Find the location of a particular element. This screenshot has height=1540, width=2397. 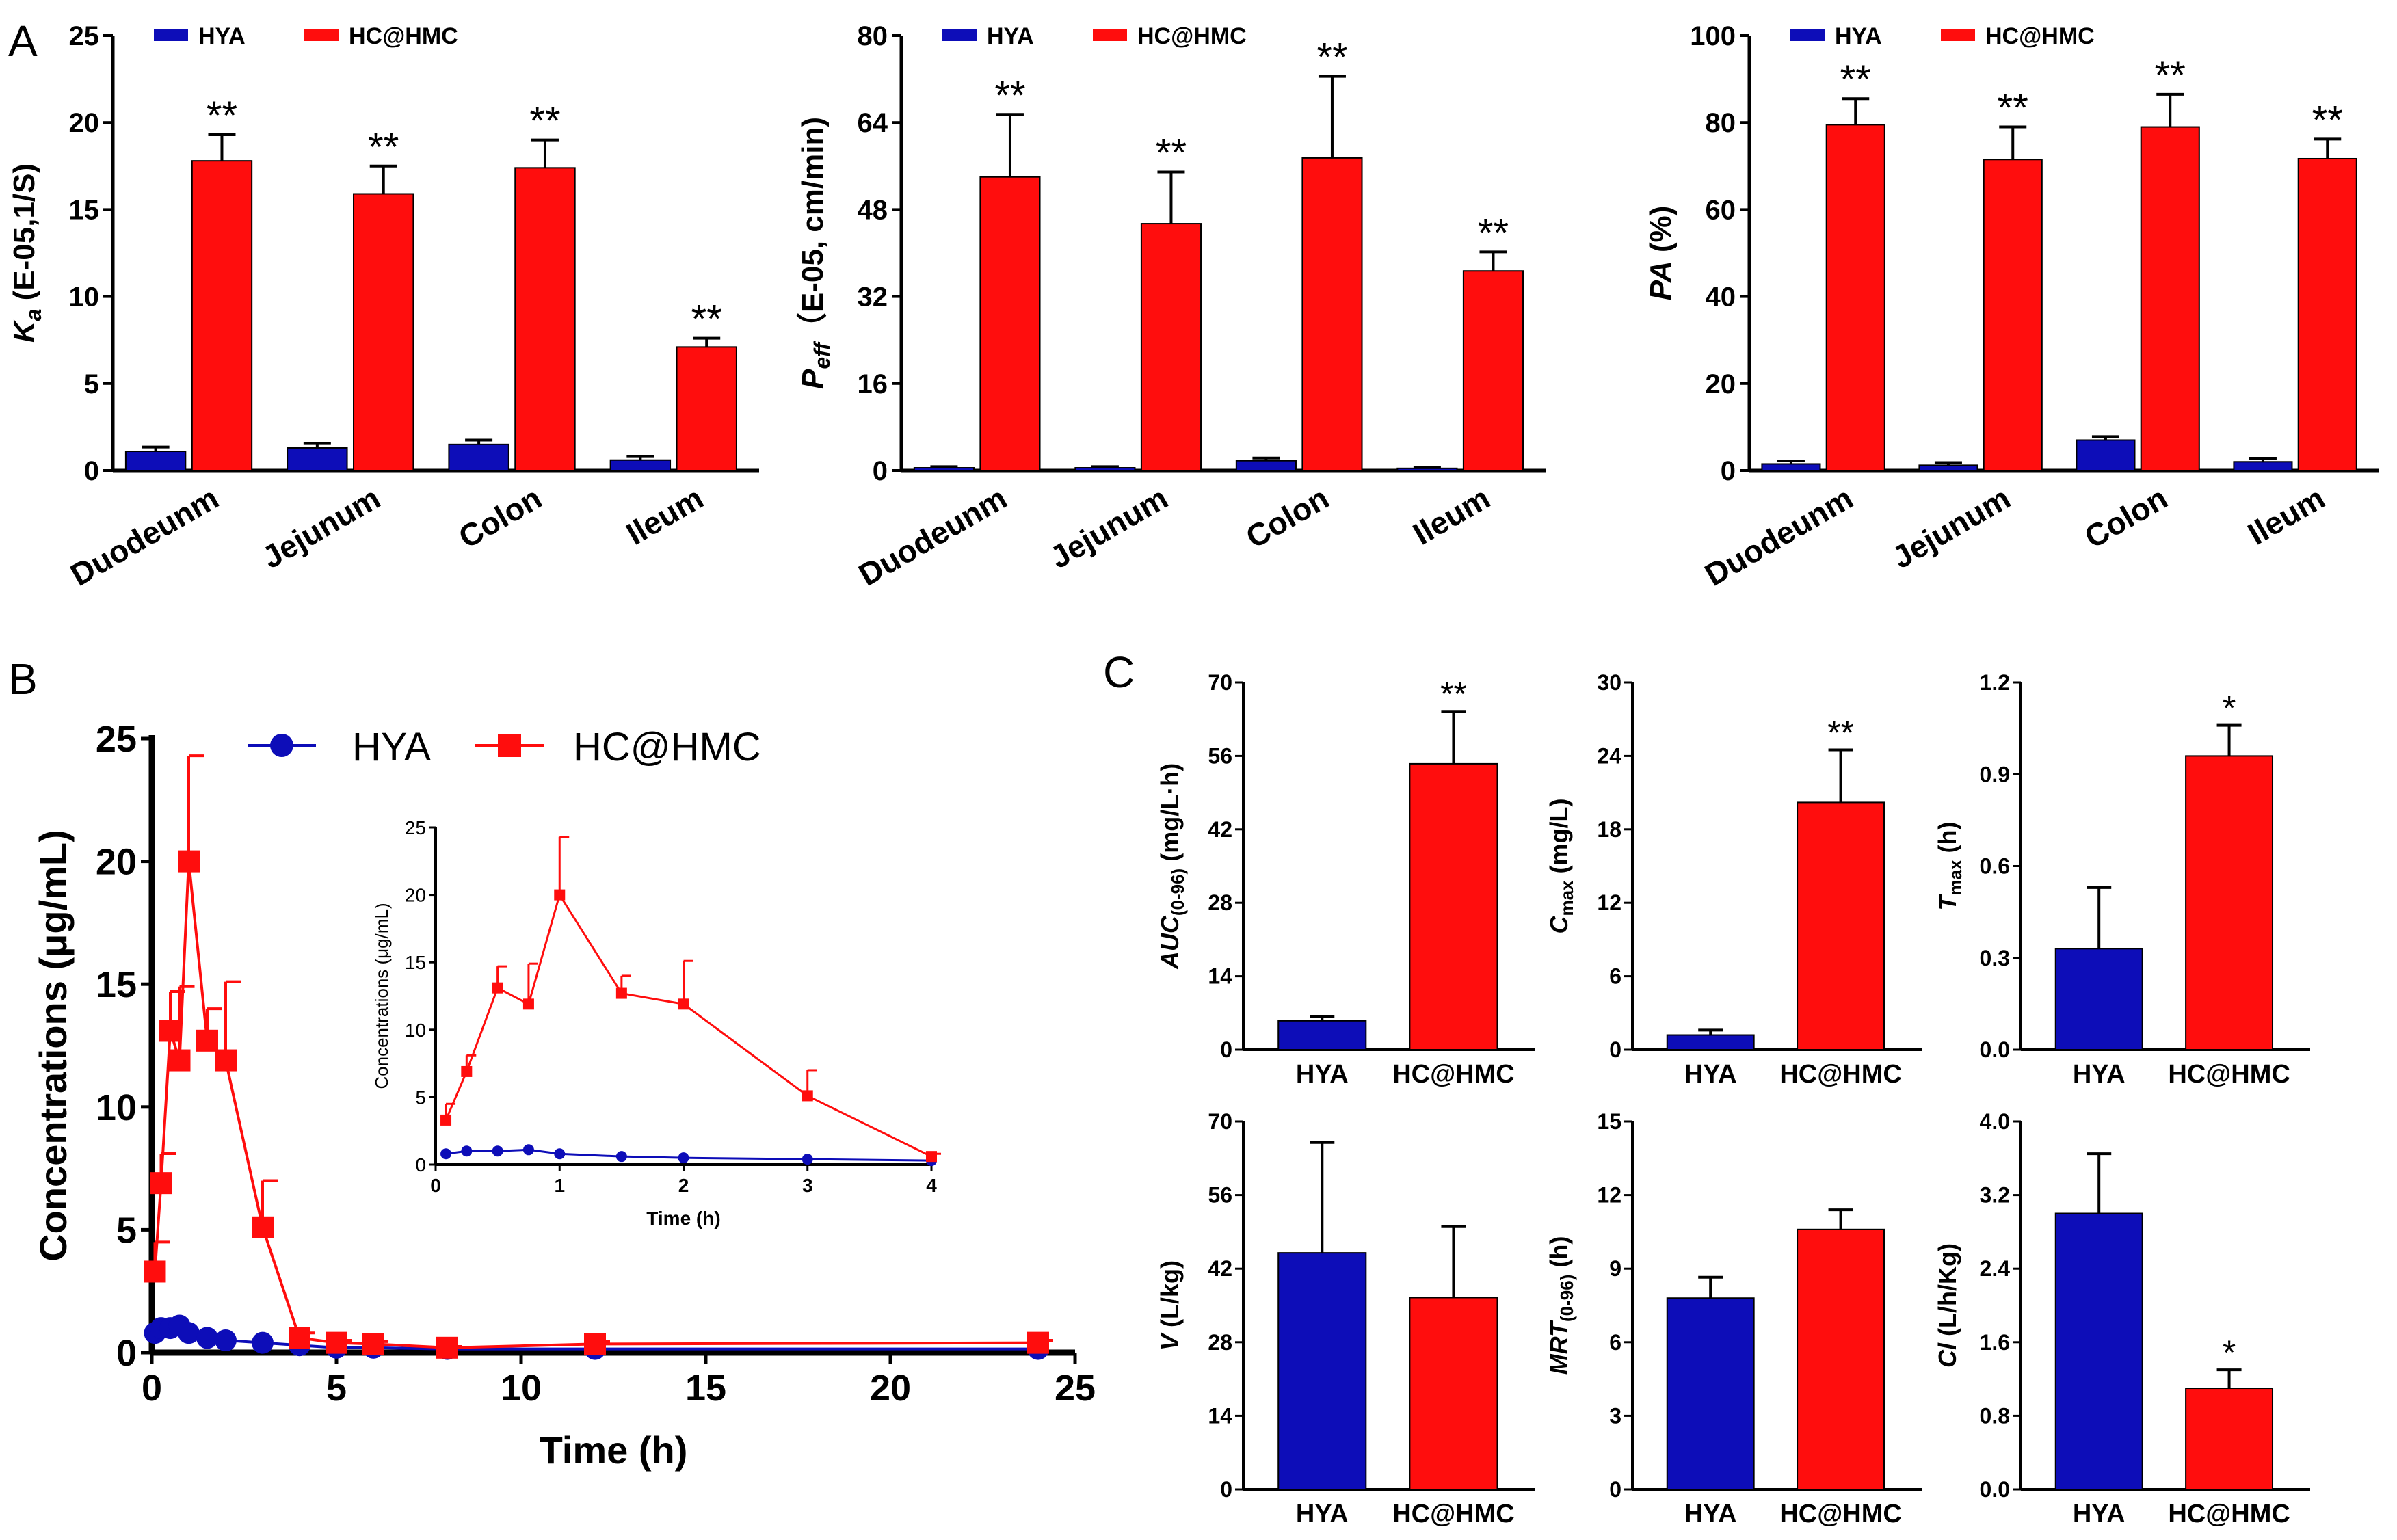

chart-c5: 0 3 6 9 12 15 MRT(0-96) (h) HYA HC@HMC is located at coordinates (1733, 1318).